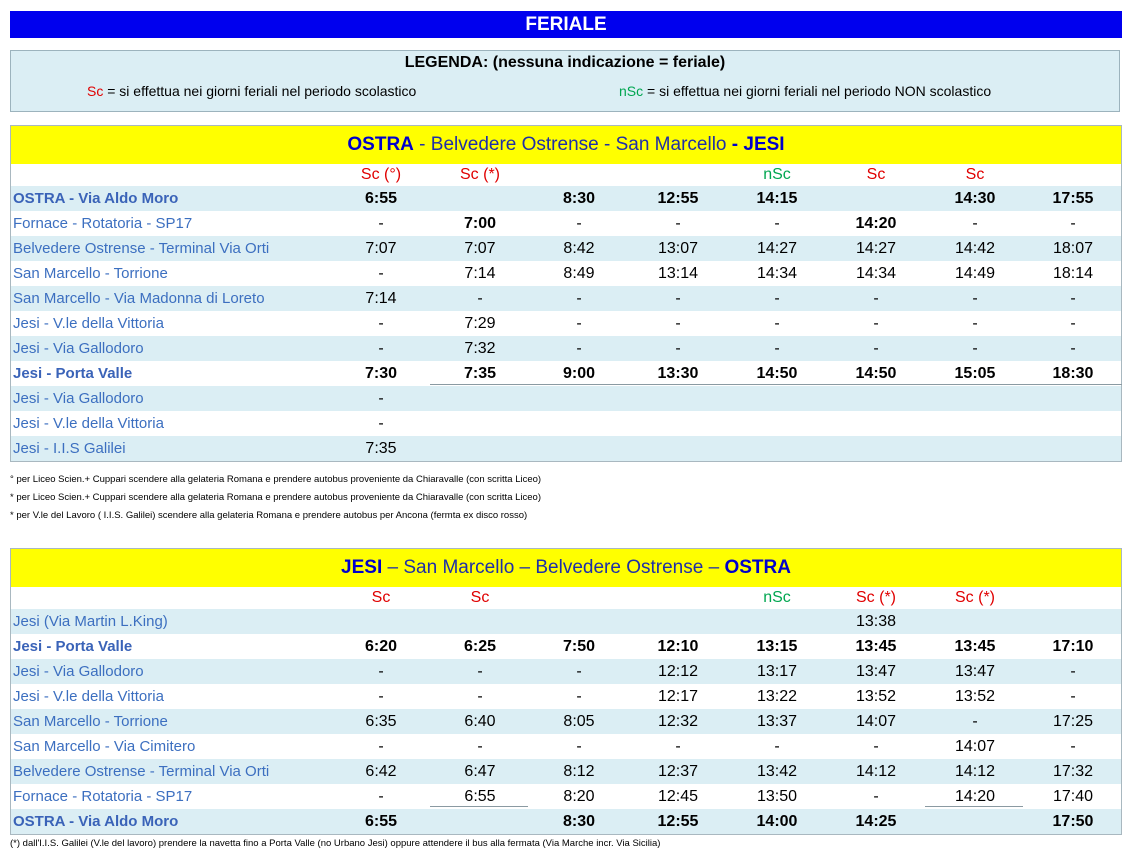 Image resolution: width=1136 pixels, height=865 pixels. Describe the element at coordinates (381, 646) in the screenshot. I see `departure-time: 6:20` at that location.